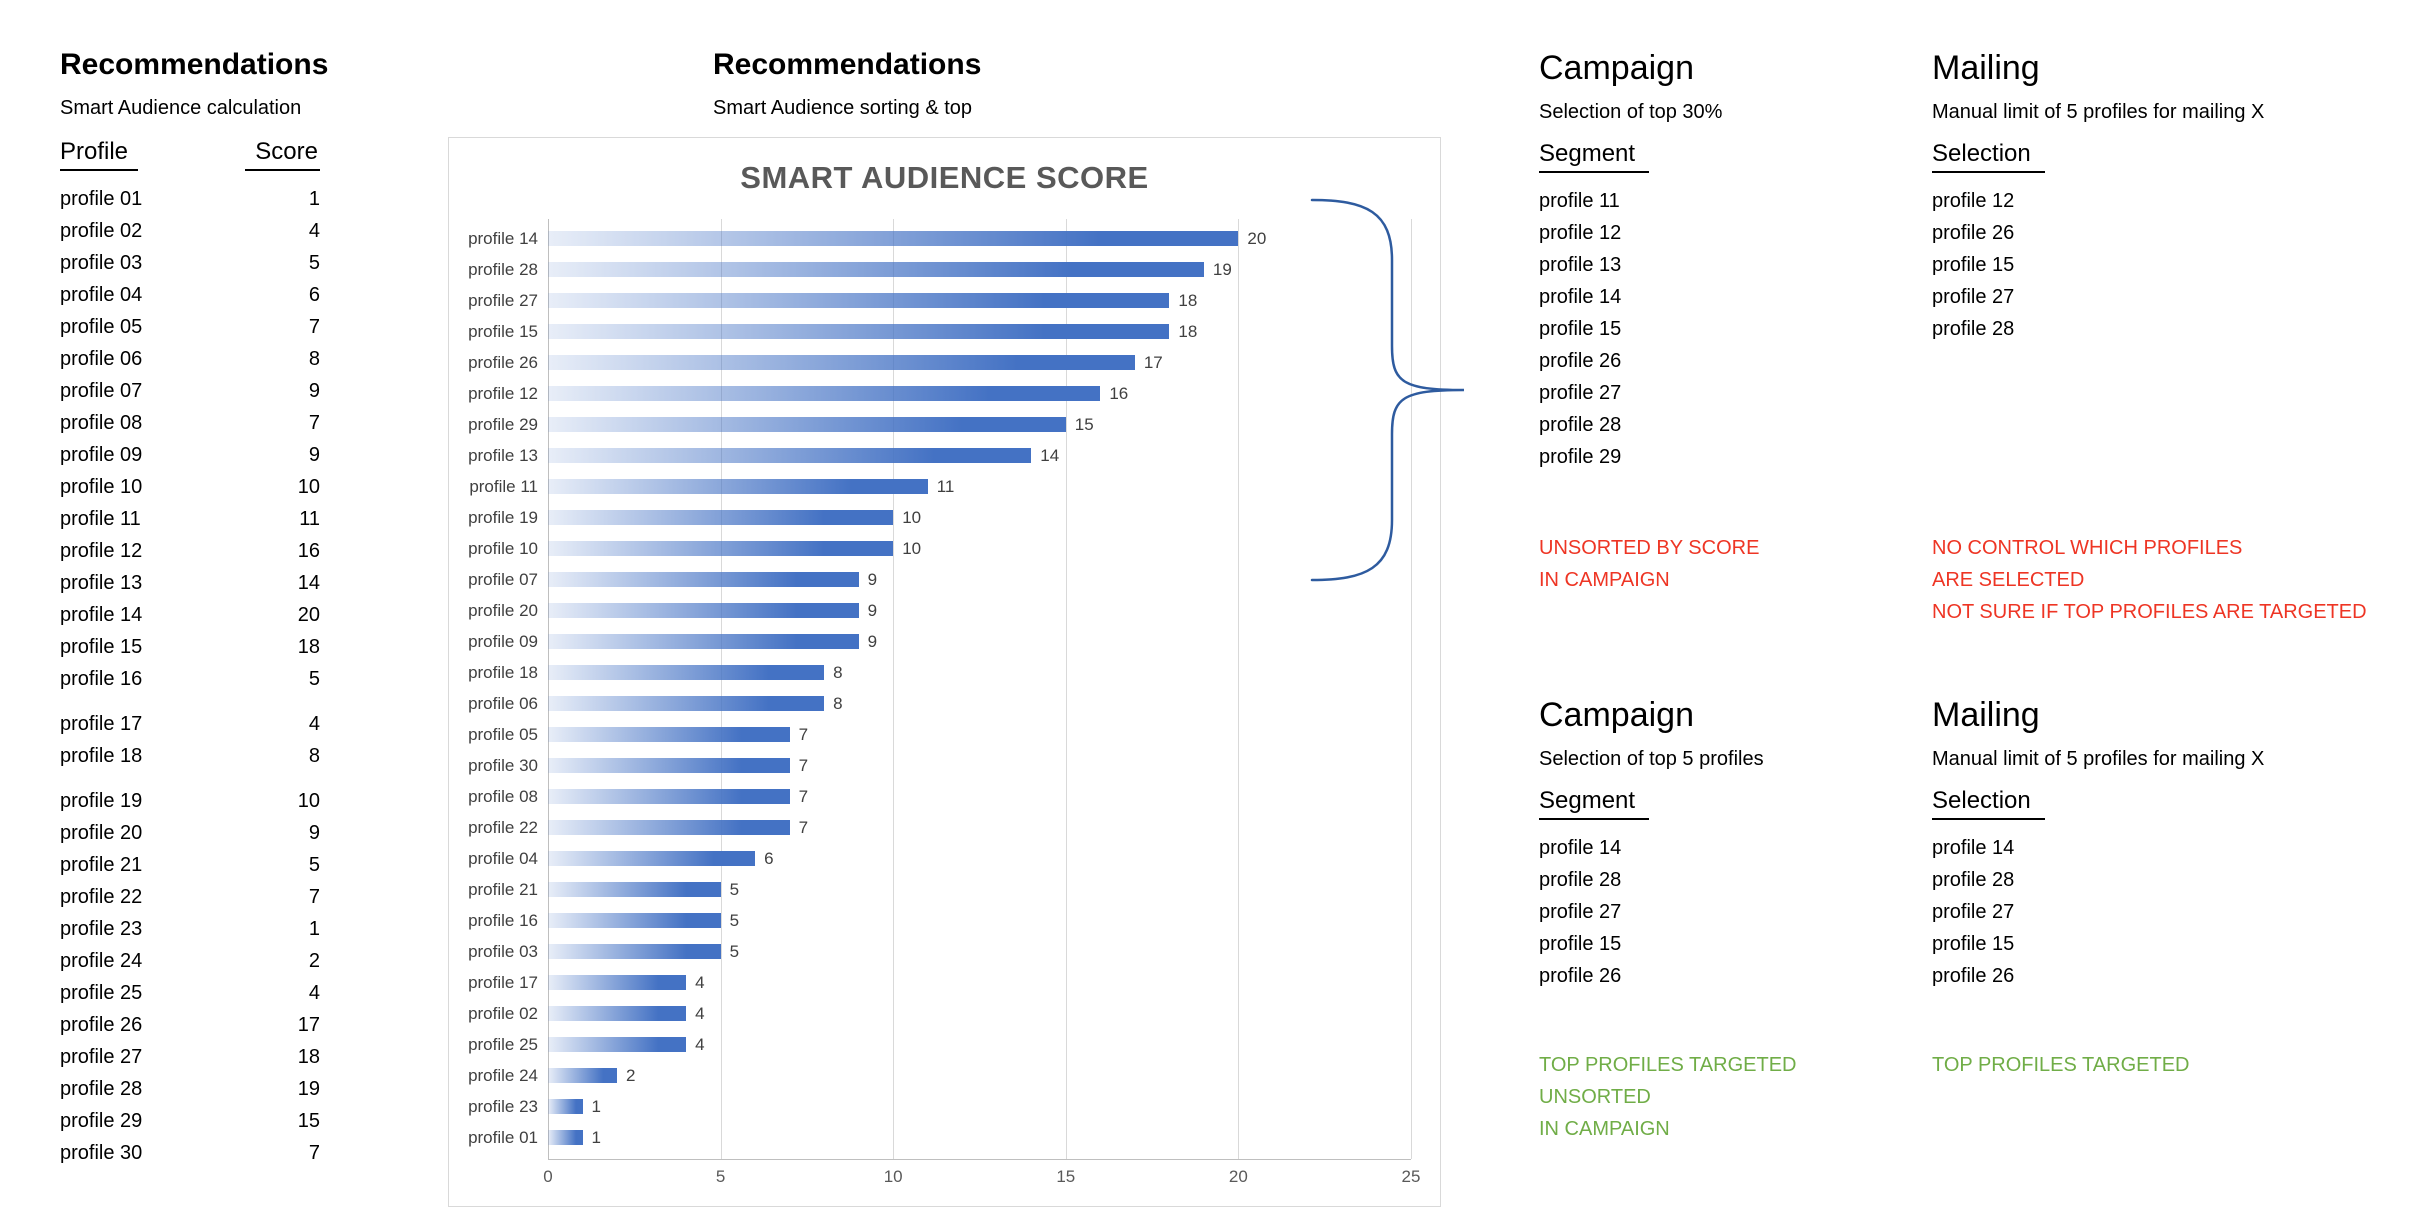 The height and width of the screenshot is (1212, 2424). I want to click on table-row: profile 30 7, so click(190, 1153).